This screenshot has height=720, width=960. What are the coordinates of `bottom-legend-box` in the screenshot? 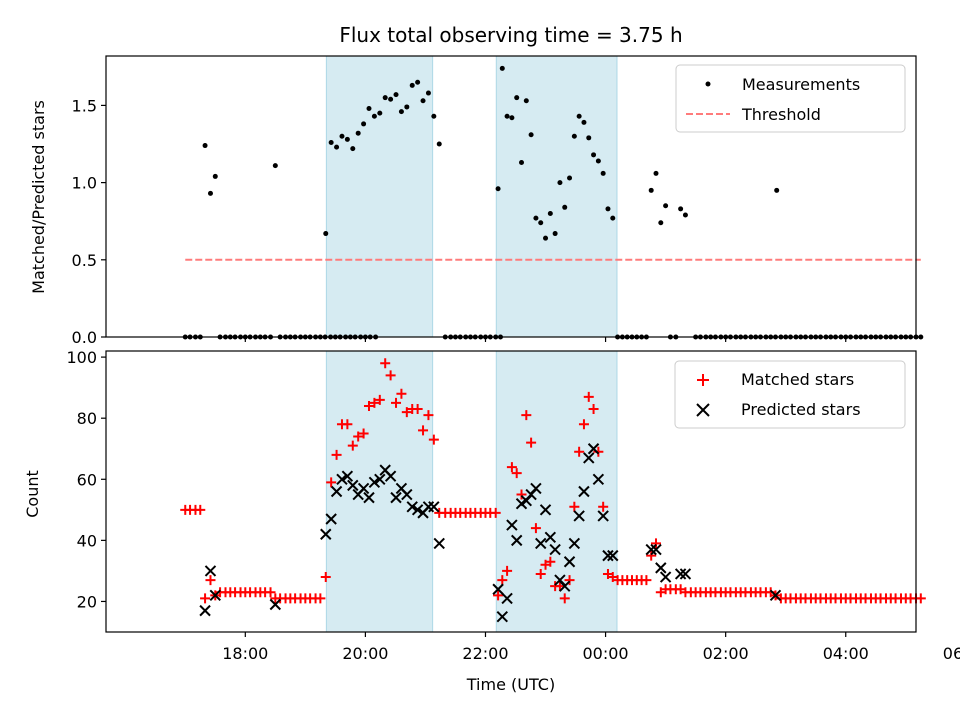 It's located at (790, 394).